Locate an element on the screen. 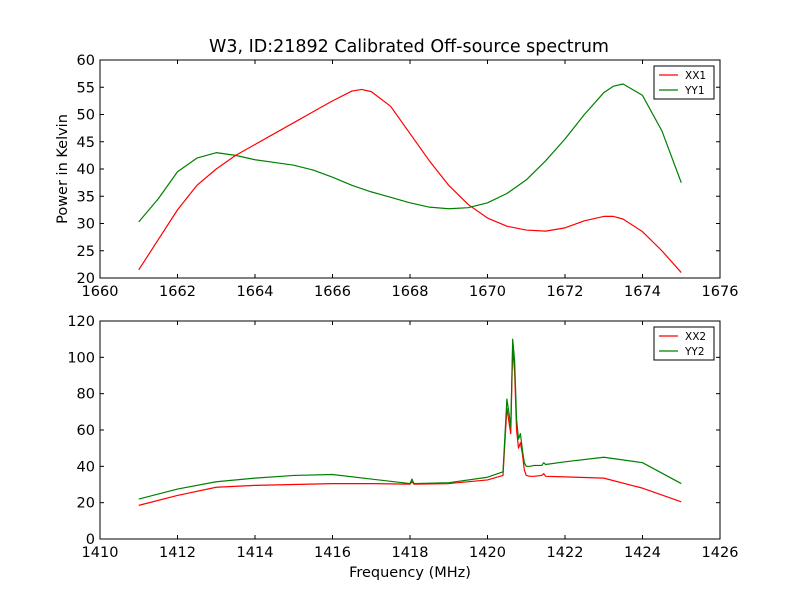 The image size is (800, 600). top-y-tick-label: 45 is located at coordinates (86, 143).